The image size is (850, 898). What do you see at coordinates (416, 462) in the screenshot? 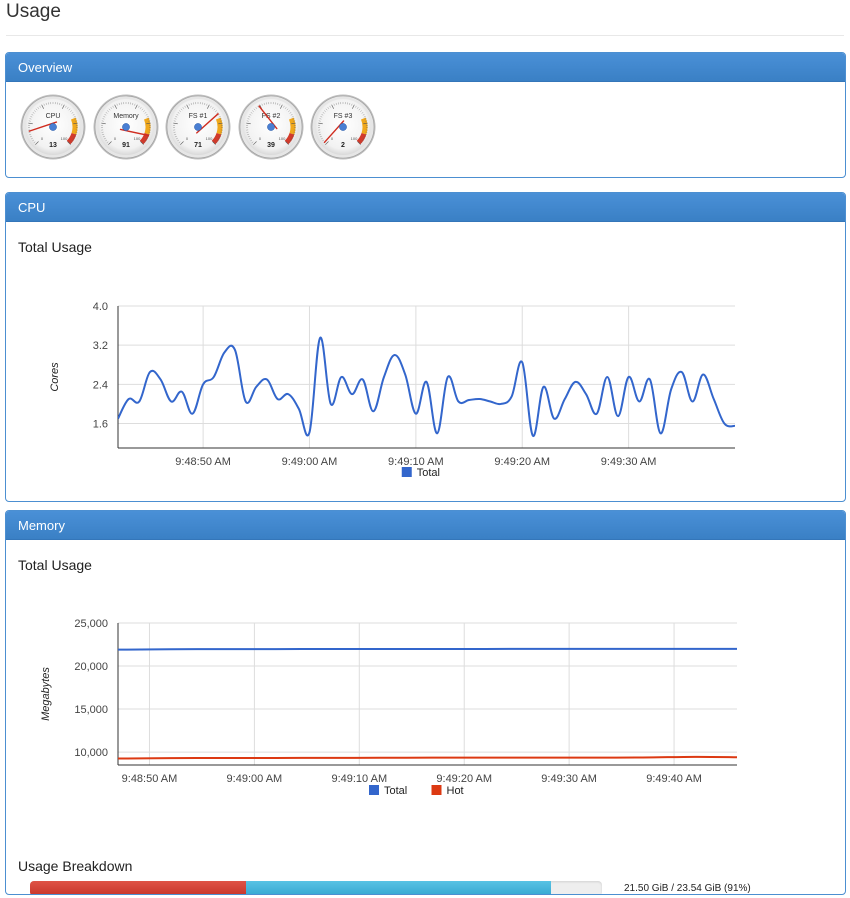
I see `x-tick-label: 9:49:10 AM` at bounding box center [416, 462].